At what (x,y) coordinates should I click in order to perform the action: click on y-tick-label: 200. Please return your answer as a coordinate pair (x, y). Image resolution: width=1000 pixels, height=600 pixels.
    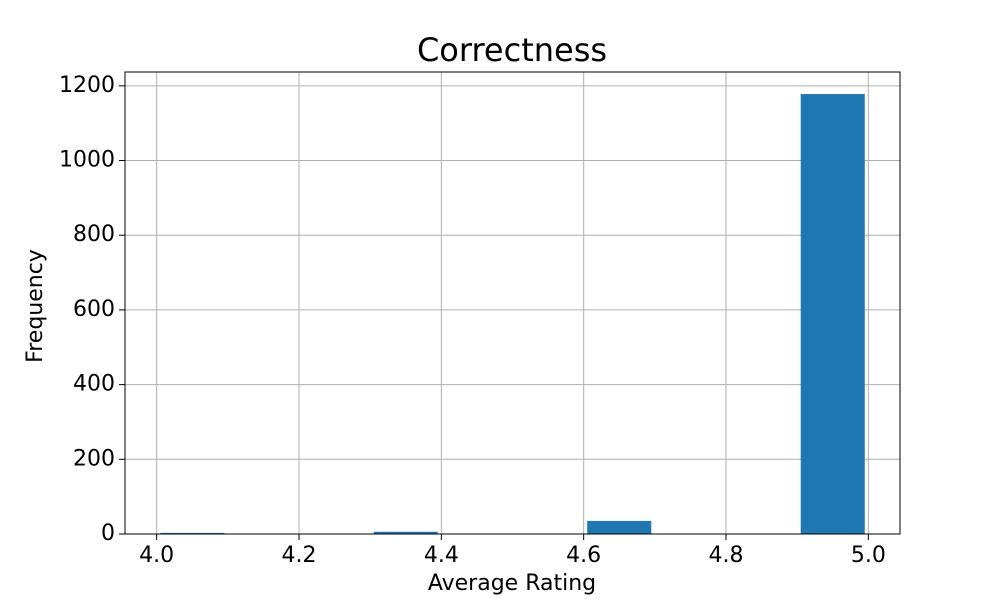
    Looking at the image, I should click on (94, 458).